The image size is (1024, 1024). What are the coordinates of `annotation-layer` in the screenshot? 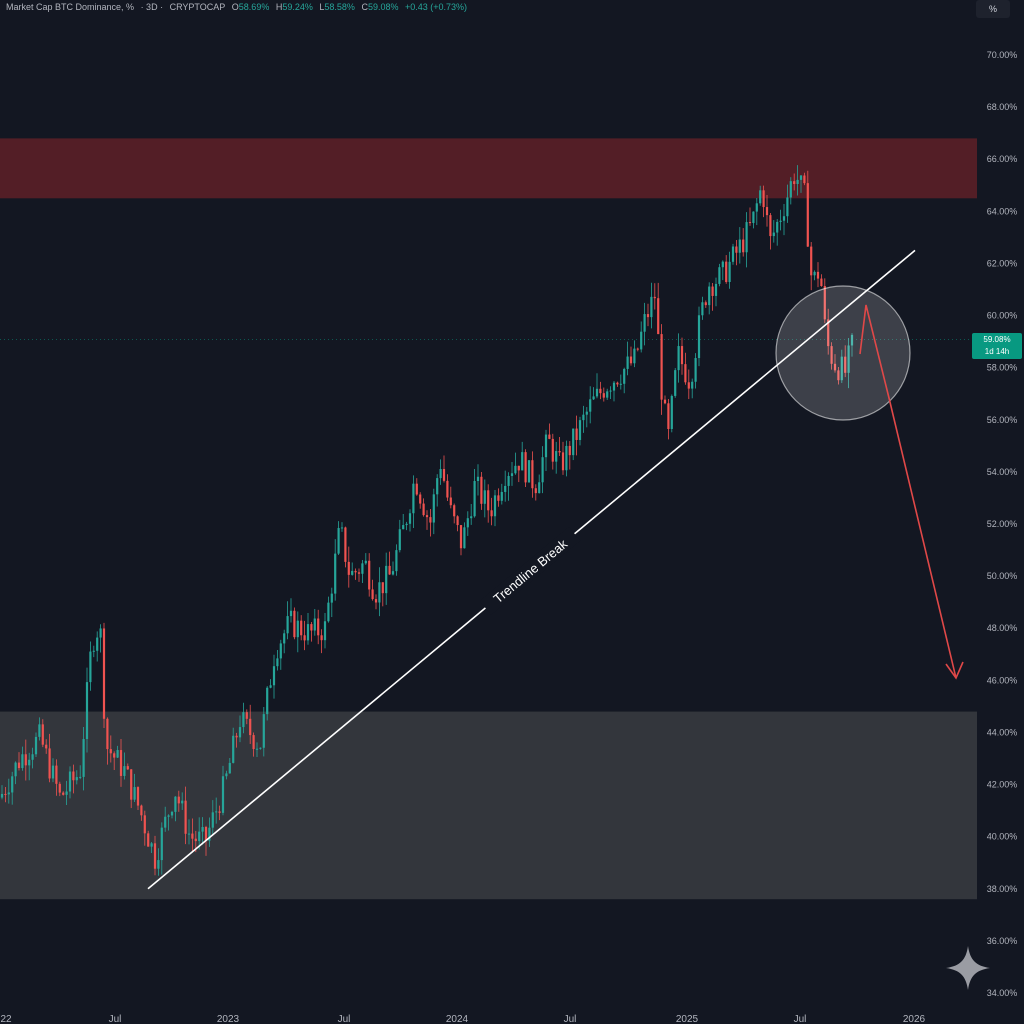 It's located at (869, 482).